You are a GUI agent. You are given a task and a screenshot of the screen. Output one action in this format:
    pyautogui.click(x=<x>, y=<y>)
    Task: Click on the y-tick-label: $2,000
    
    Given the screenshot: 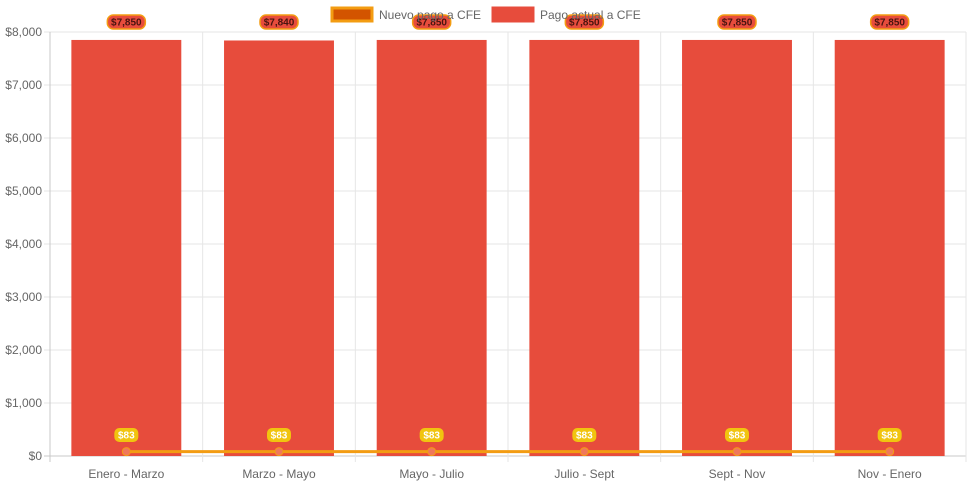 What is the action you would take?
    pyautogui.click(x=23, y=350)
    